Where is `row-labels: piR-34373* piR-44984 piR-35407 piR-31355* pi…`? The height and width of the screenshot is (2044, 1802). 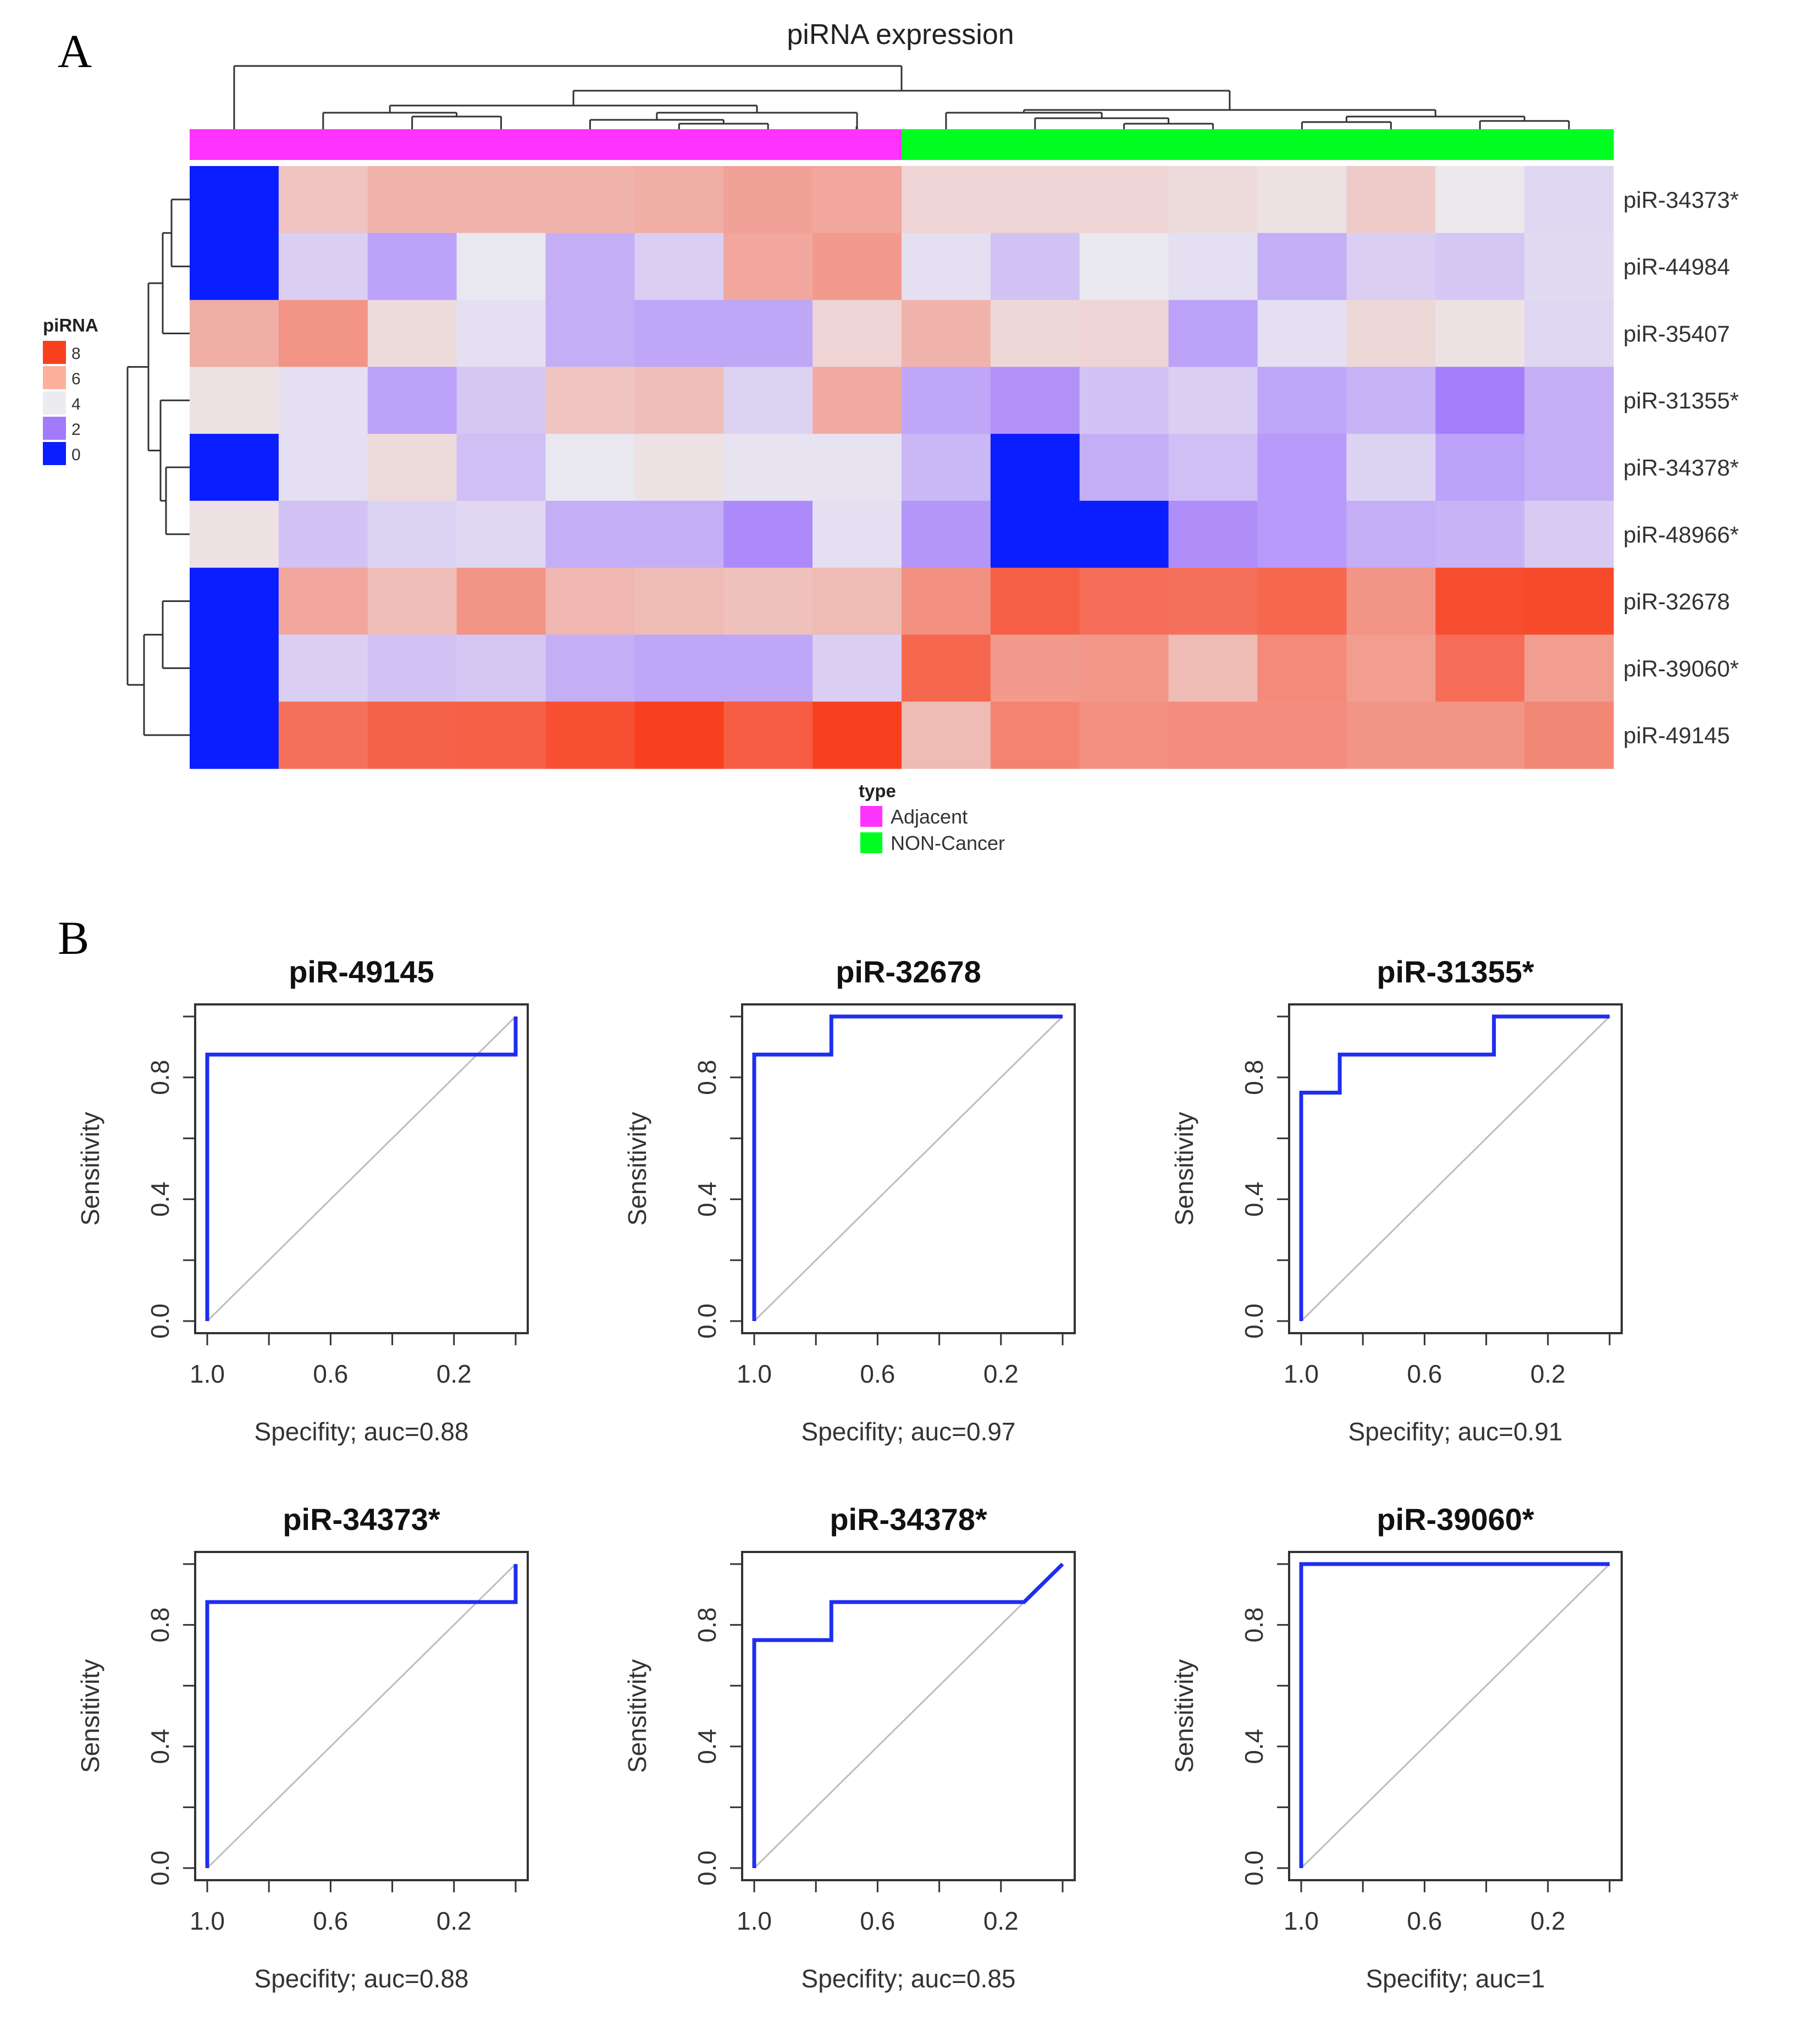
row-labels: piR-34373* piR-44984 piR-35407 piR-31355* pi… is located at coordinates (1681, 467).